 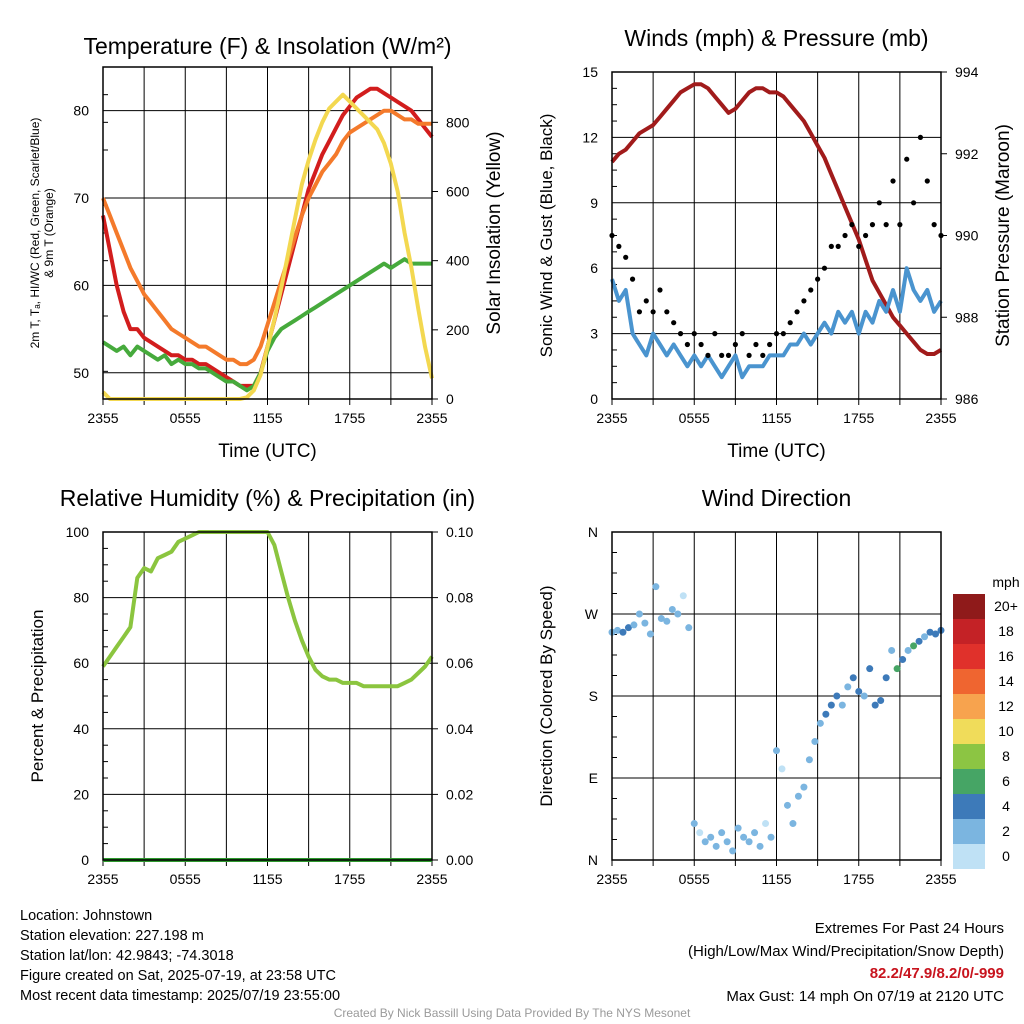 What do you see at coordinates (858, 418) in the screenshot?
I see `x-tick-label: 1755` at bounding box center [858, 418].